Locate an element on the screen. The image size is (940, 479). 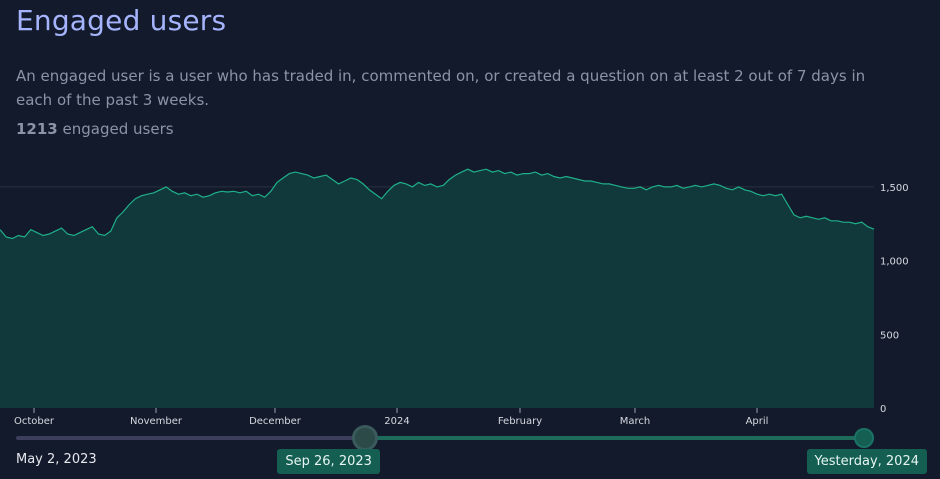
x-tick-label: November is located at coordinates (156, 421).